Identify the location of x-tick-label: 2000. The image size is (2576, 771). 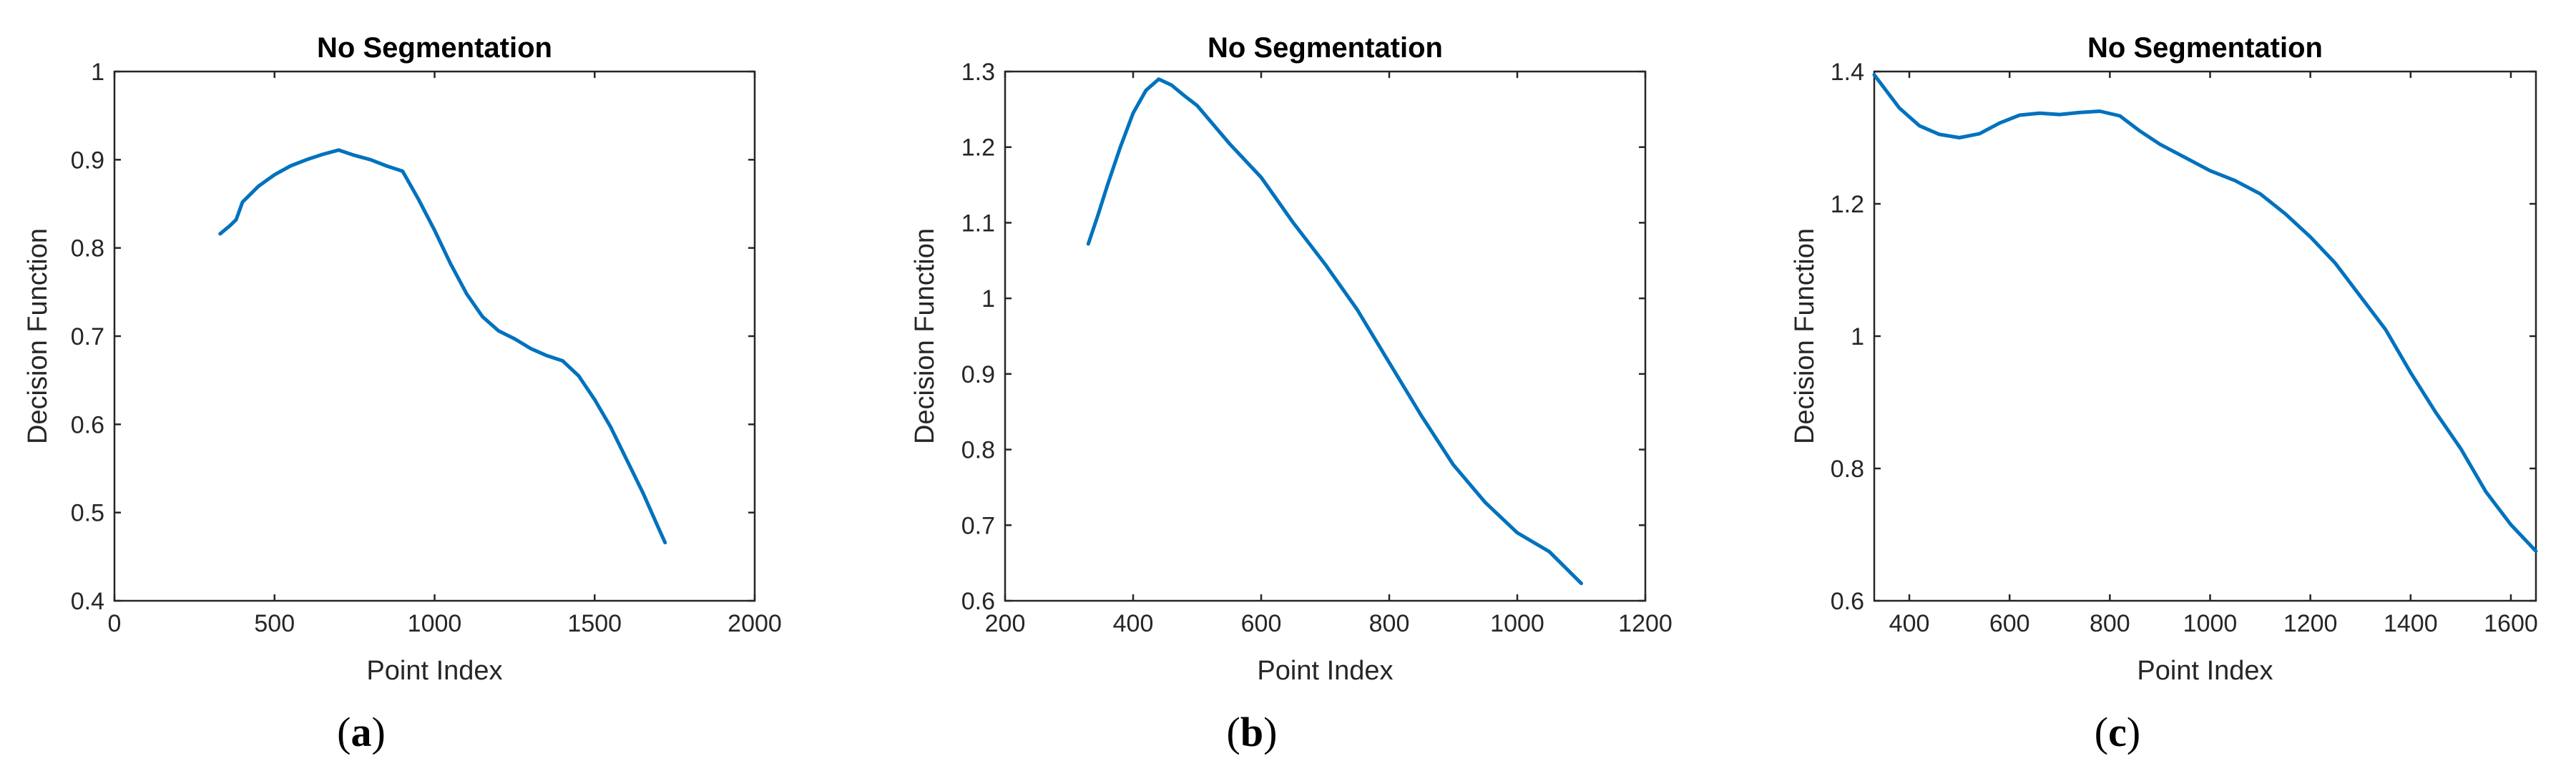
(755, 623).